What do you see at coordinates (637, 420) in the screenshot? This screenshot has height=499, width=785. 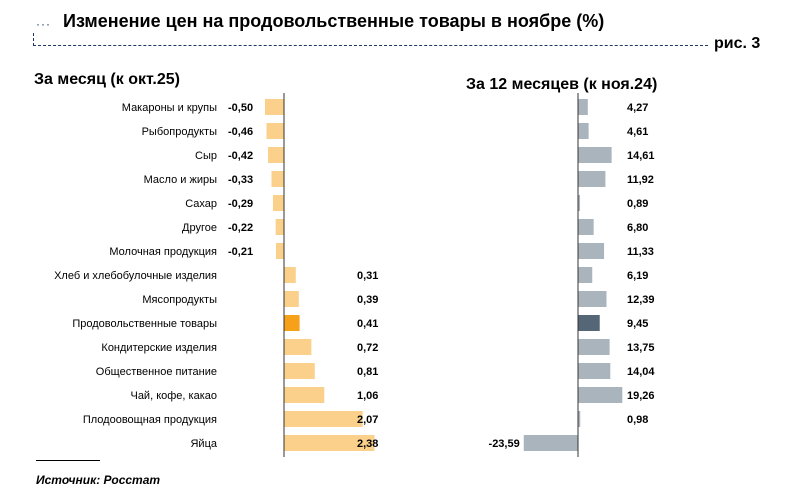 I see `year-value-label: 0,98` at bounding box center [637, 420].